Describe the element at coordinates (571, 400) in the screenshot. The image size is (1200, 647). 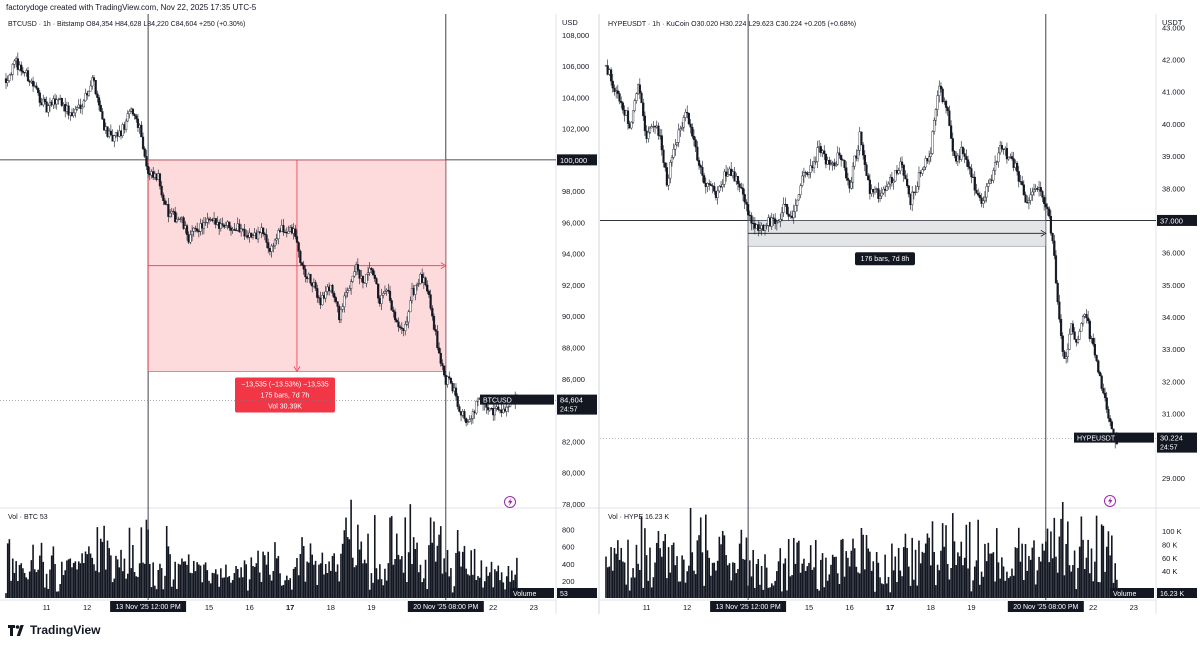
I see `price-tag-value: 84,604` at that location.